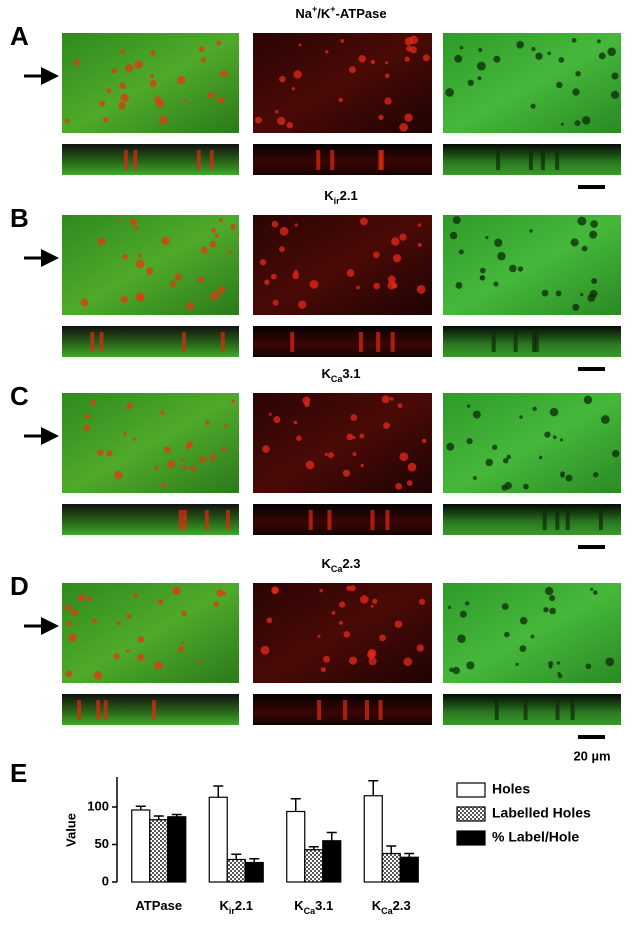 This screenshot has height=933, width=639. Describe the element at coordinates (314, 9) in the screenshot. I see `text-segment: +` at that location.